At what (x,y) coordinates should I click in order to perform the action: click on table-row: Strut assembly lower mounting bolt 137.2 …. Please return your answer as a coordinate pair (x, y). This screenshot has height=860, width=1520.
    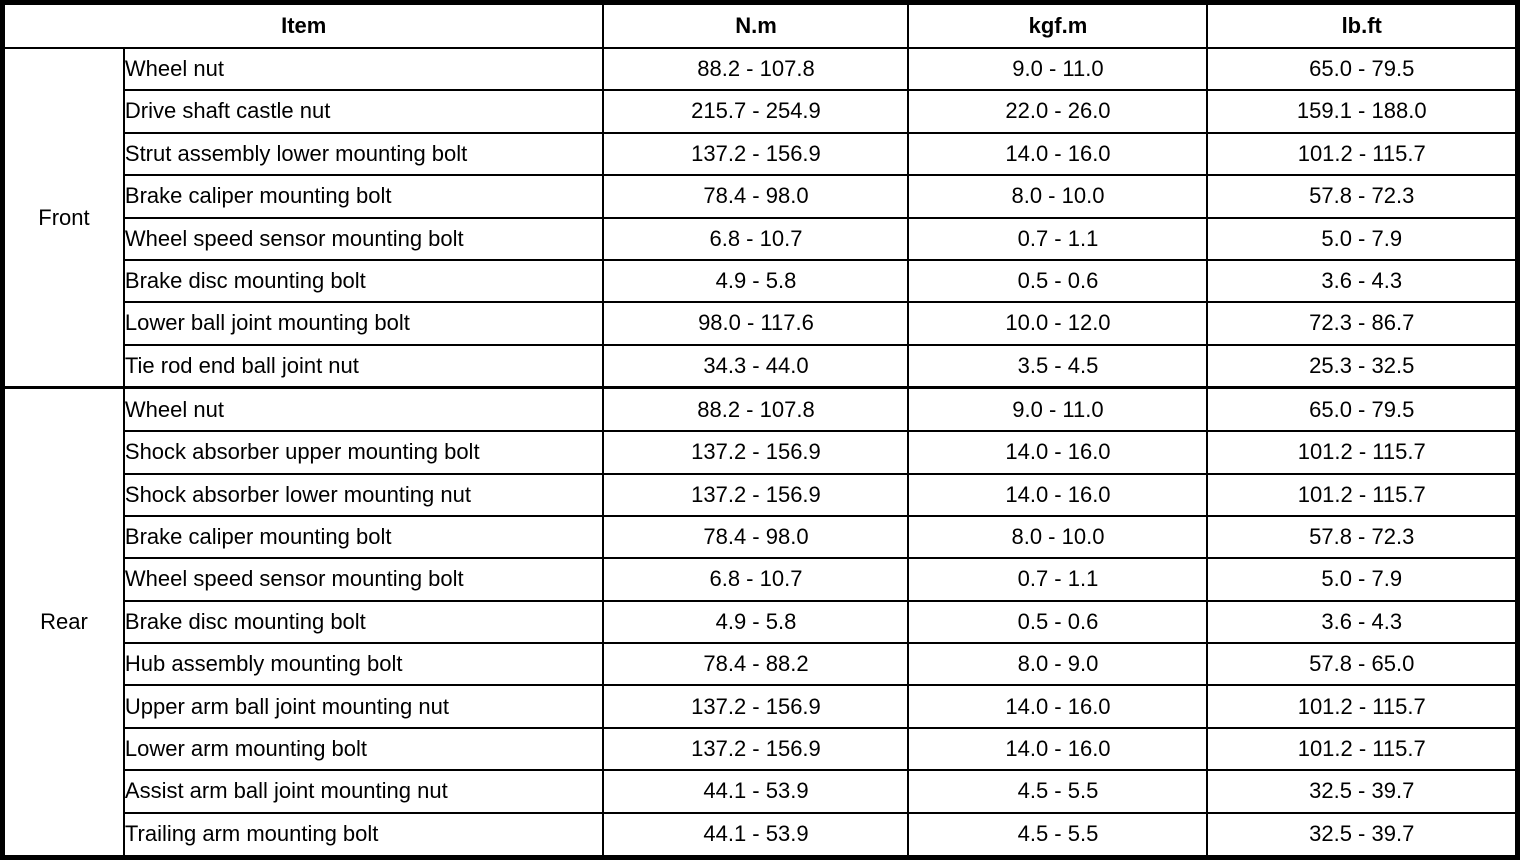
    Looking at the image, I should click on (761, 154).